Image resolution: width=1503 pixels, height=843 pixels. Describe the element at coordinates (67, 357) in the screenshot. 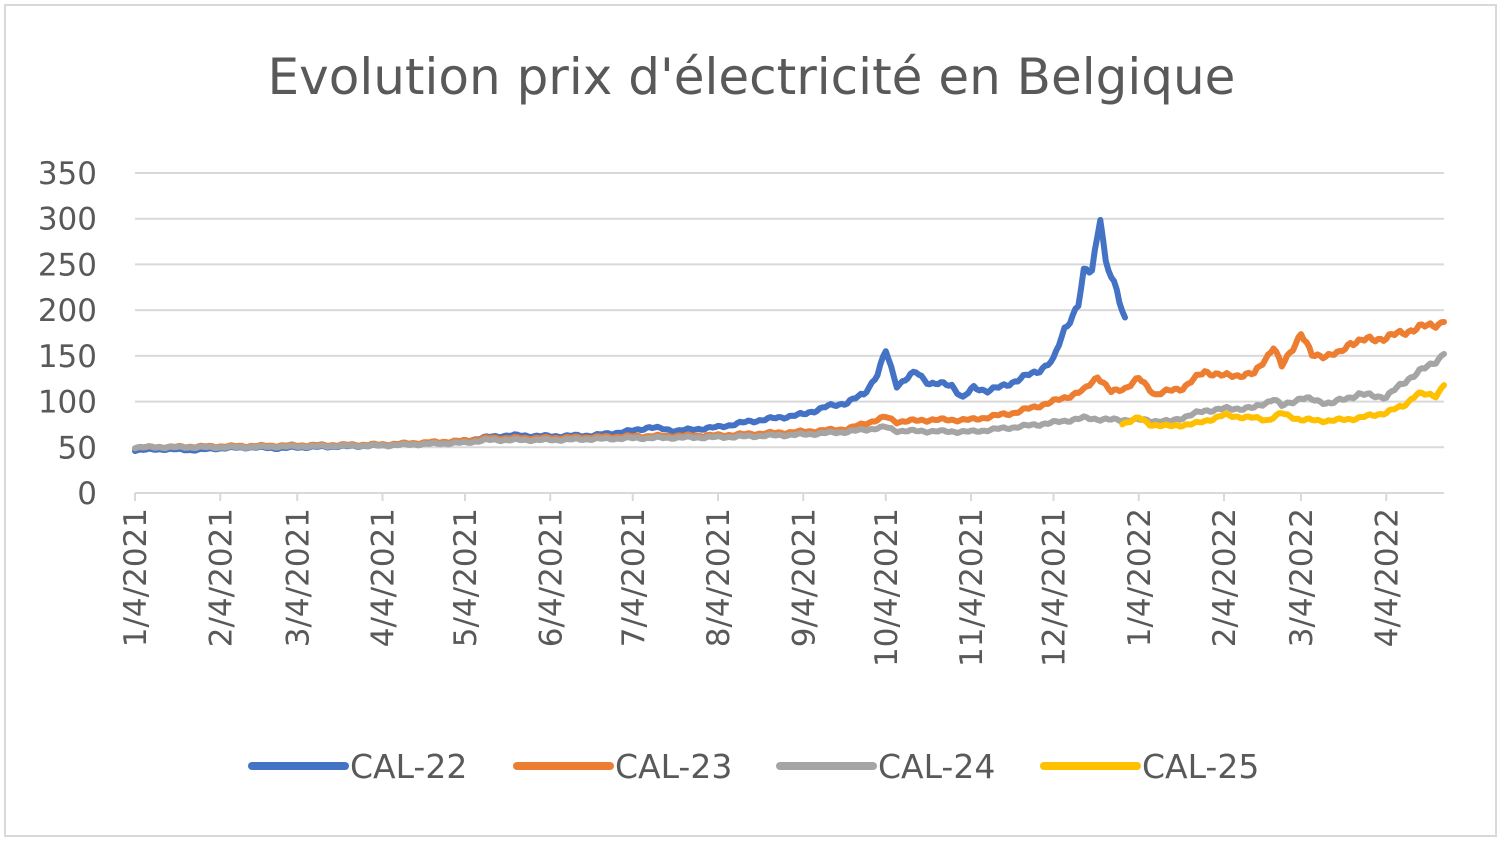

I see `y-tick-label: 150` at that location.